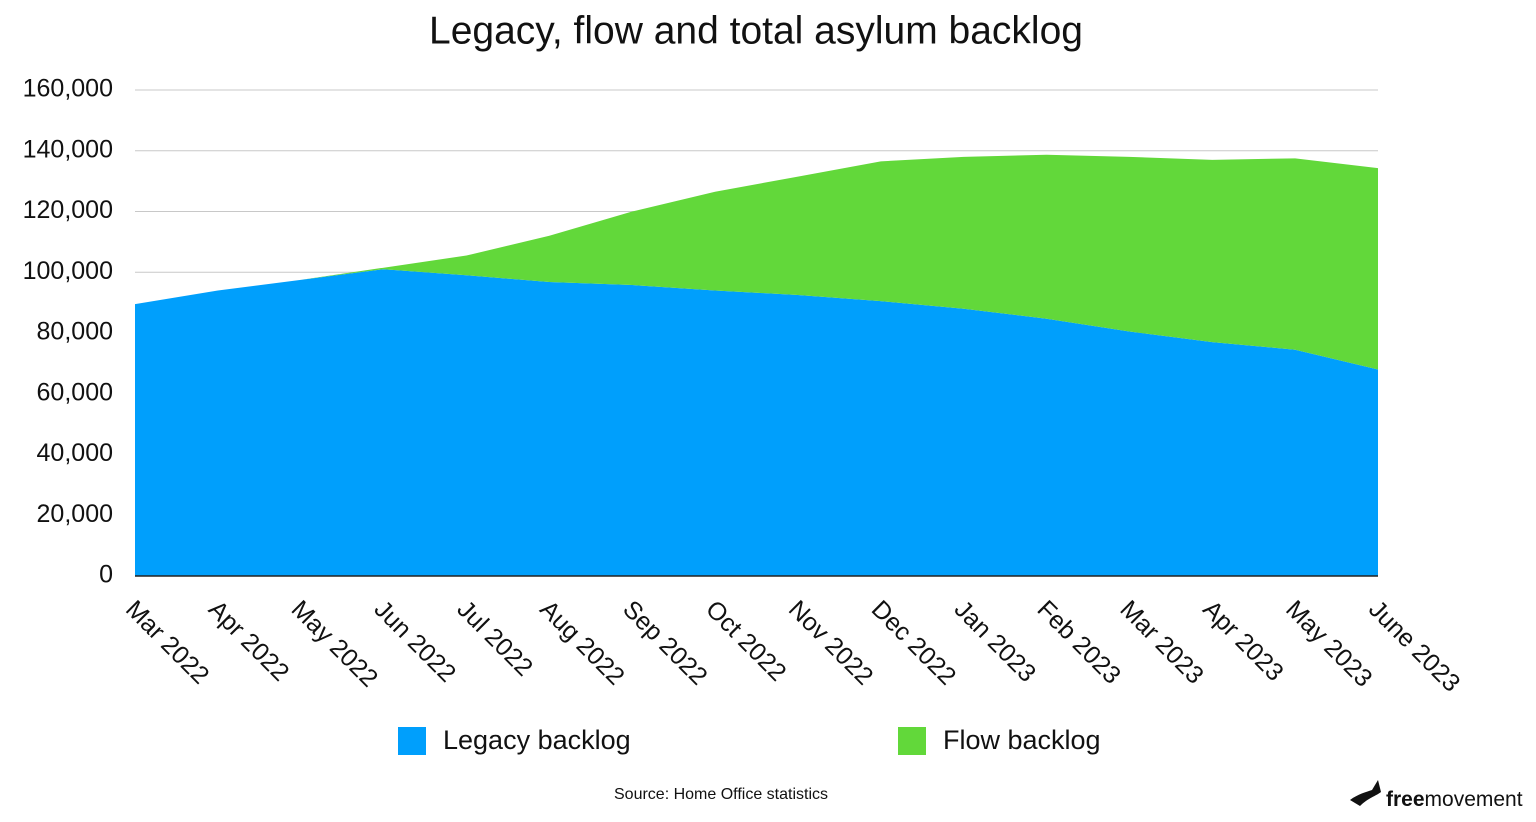  What do you see at coordinates (75, 392) in the screenshot?
I see `y-tick-label: 60,000` at bounding box center [75, 392].